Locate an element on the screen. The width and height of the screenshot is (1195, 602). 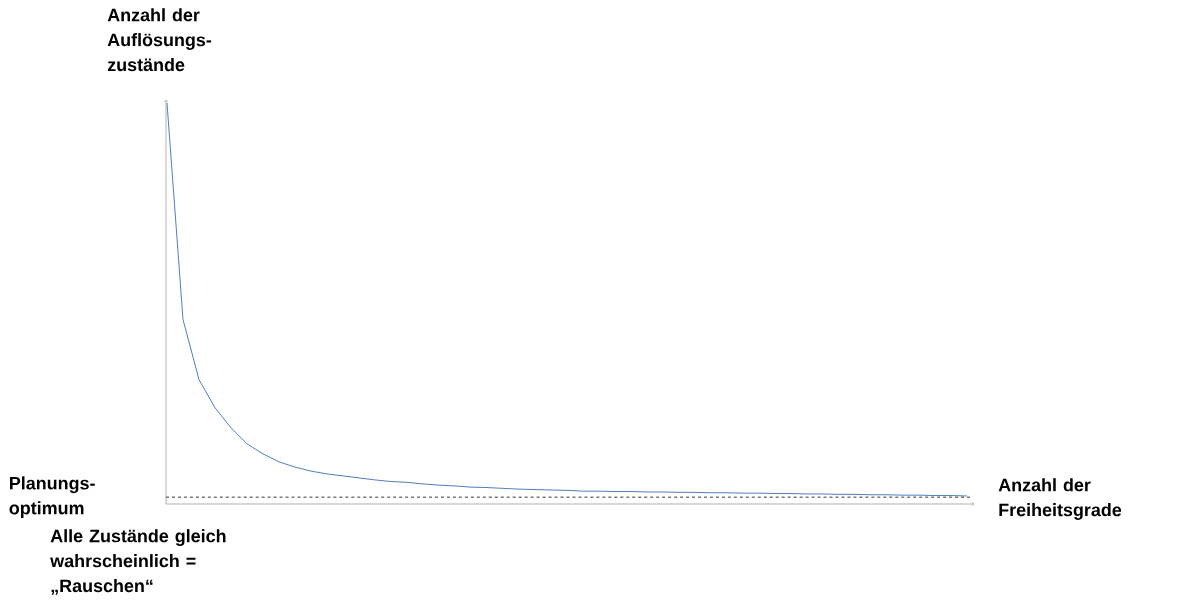
x-axis-title: Anzahl der Freiheitsgrade is located at coordinates (1060, 499).